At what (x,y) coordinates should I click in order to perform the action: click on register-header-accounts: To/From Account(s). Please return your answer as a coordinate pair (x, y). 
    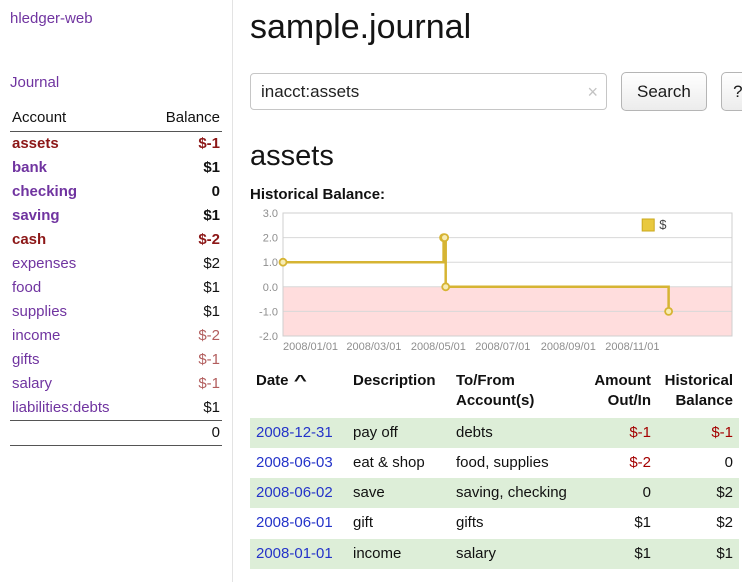
    Looking at the image, I should click on (495, 391).